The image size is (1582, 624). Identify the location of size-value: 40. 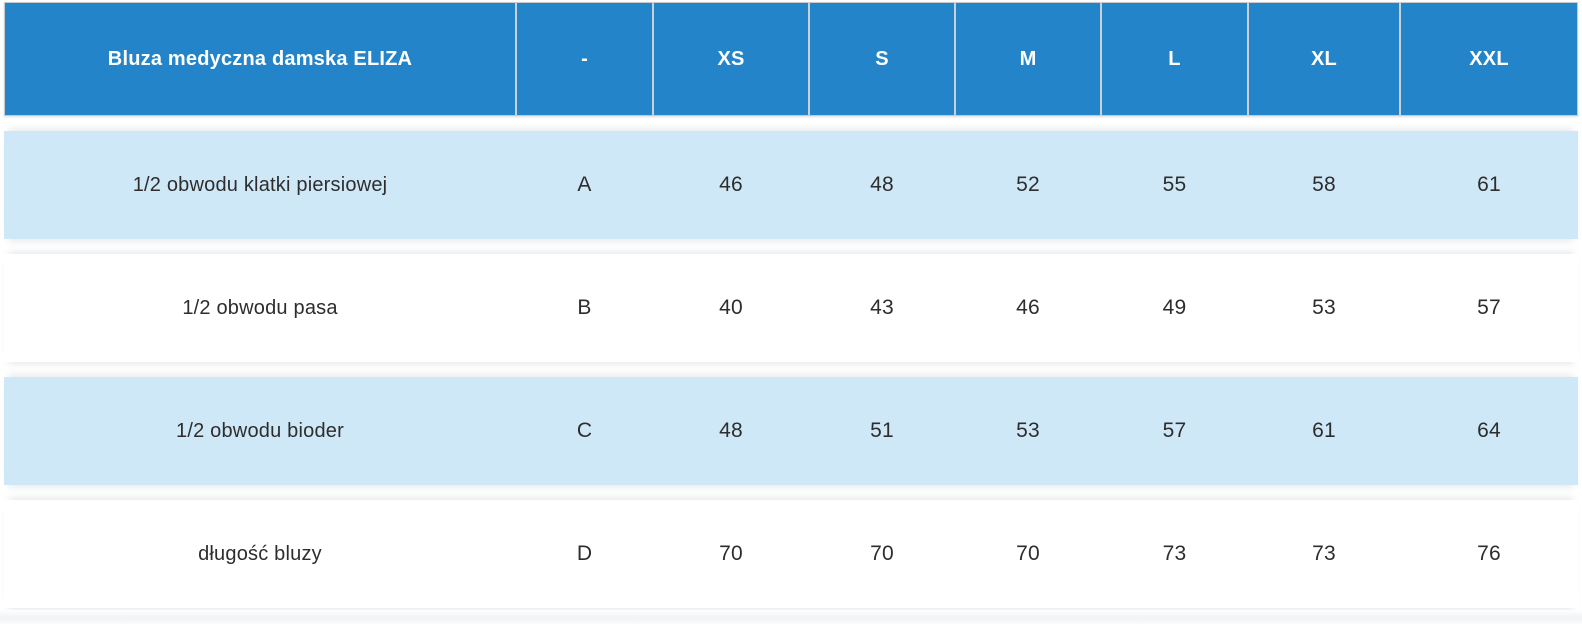
(731, 307).